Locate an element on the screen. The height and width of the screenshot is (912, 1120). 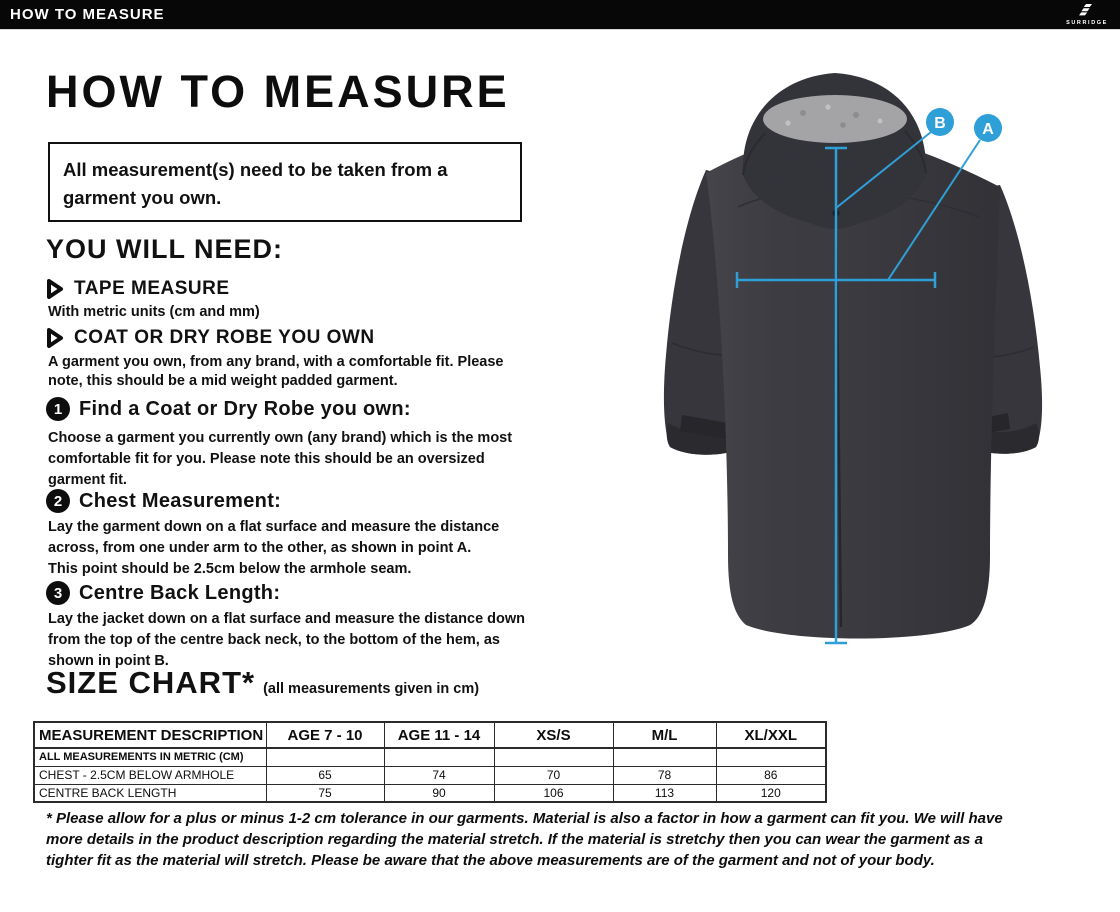
table-row: ALL MEASUREMENTS IN METRIC (CM) is located at coordinates (430, 757).